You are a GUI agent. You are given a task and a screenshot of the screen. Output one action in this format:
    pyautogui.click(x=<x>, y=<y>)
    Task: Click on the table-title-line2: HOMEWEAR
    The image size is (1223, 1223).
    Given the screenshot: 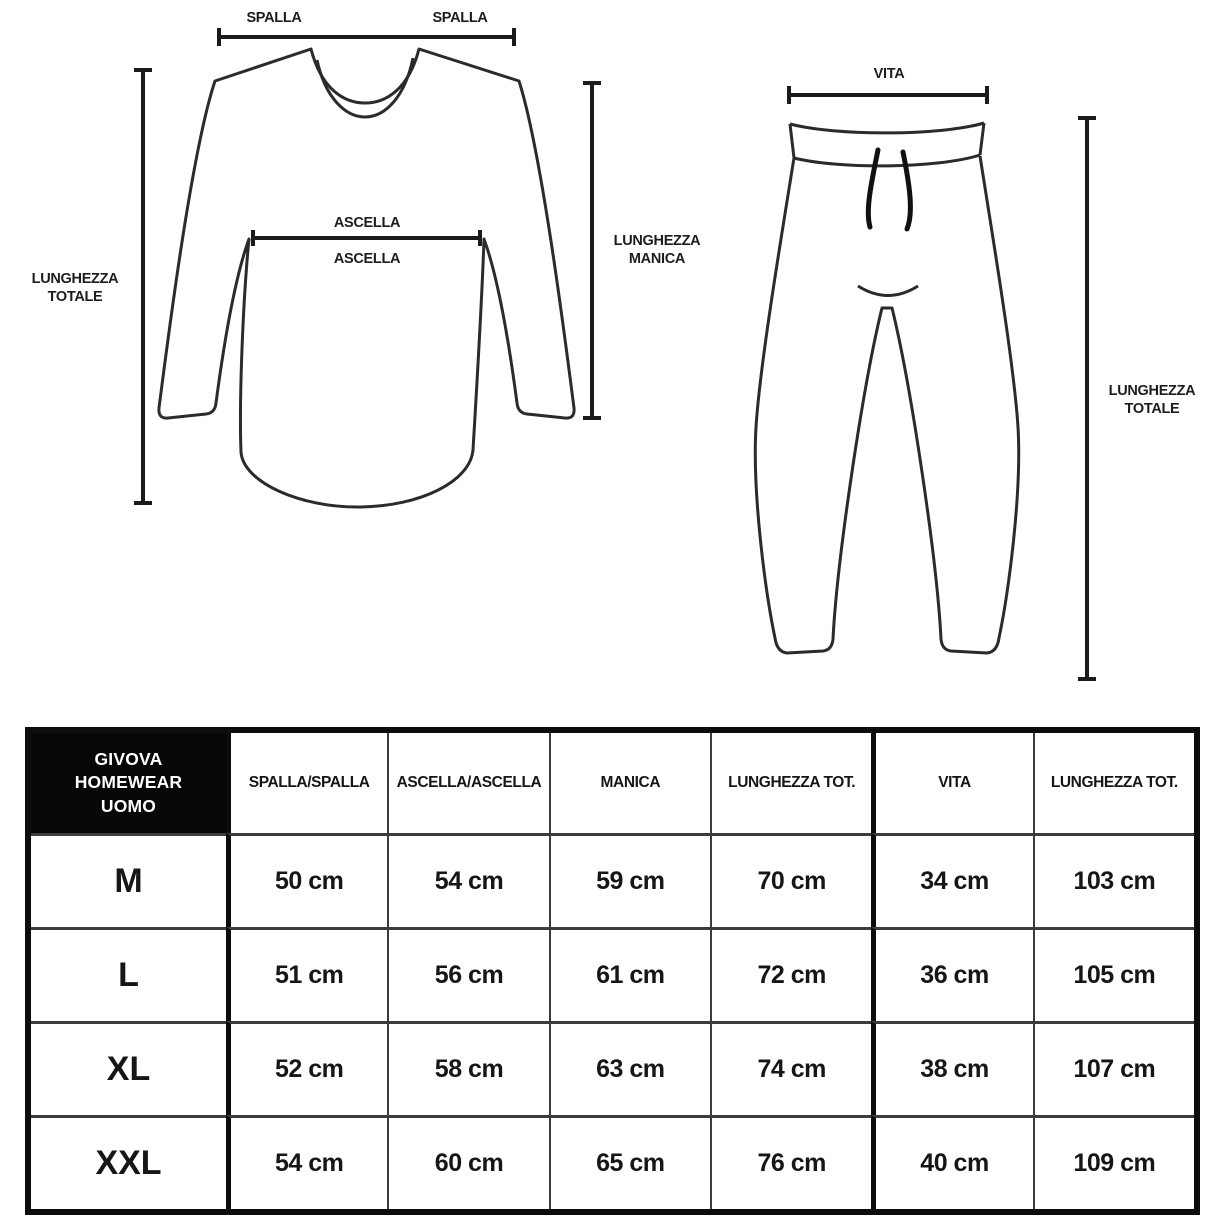 What is the action you would take?
    pyautogui.click(x=128, y=782)
    